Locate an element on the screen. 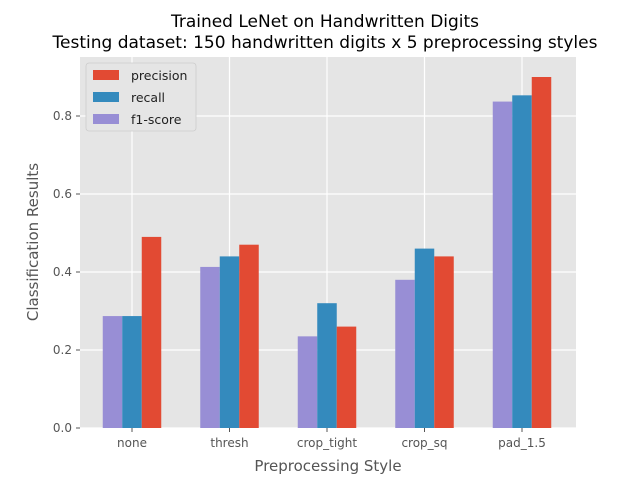 This screenshot has height=480, width=640. legend-swatch-precision is located at coordinates (106, 75).